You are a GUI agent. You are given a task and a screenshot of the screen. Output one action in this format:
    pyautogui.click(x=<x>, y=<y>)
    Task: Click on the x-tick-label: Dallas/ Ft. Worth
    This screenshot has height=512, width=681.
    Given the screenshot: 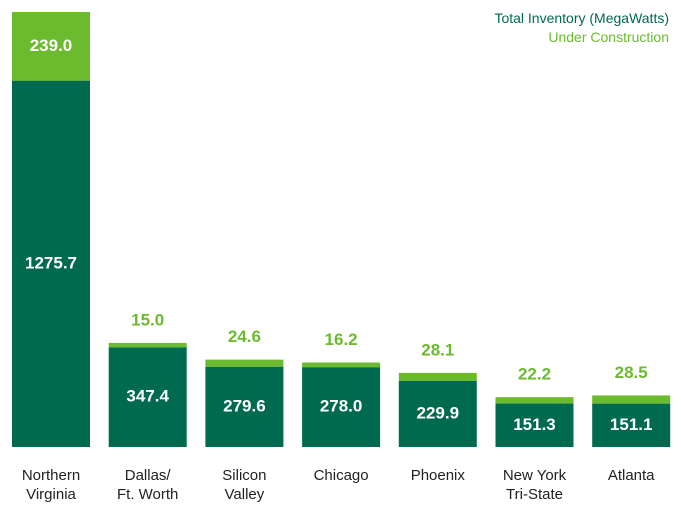 What is the action you would take?
    pyautogui.click(x=147, y=485)
    